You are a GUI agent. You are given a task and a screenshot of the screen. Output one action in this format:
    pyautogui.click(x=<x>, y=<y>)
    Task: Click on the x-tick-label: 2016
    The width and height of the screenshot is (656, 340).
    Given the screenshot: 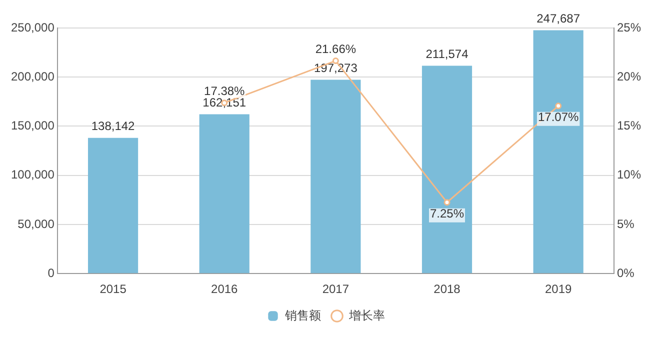 What is the action you would take?
    pyautogui.click(x=224, y=289)
    